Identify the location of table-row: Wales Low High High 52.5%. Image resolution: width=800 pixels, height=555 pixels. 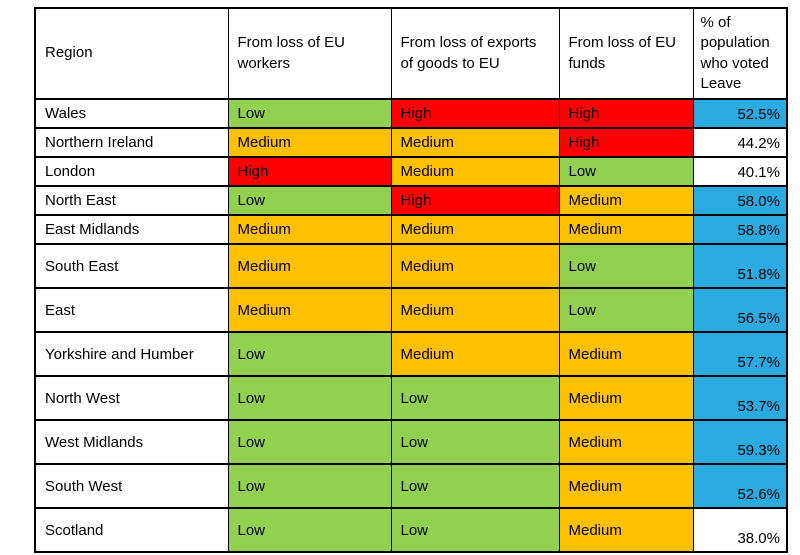
(411, 113).